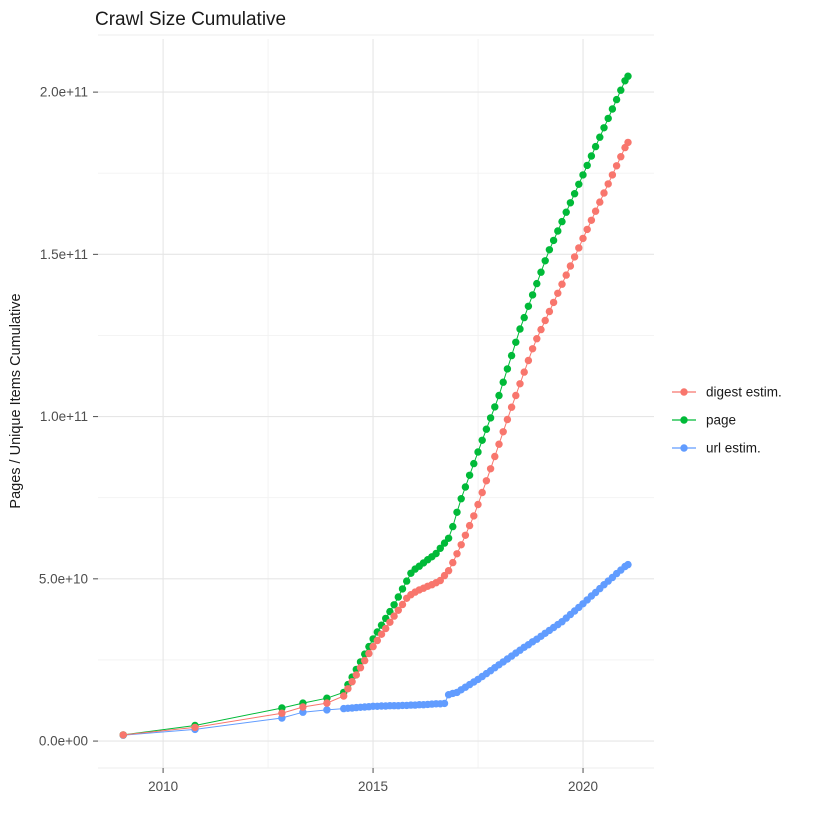  What do you see at coordinates (63, 578) in the screenshot?
I see `y-tick-label: 5.0e+10` at bounding box center [63, 578].